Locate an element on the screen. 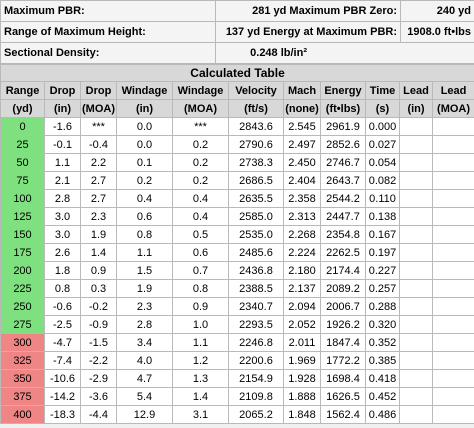 The width and height of the screenshot is (474, 428). summary-row: Sectional Density: 0.248 lb/in² is located at coordinates (237, 53).